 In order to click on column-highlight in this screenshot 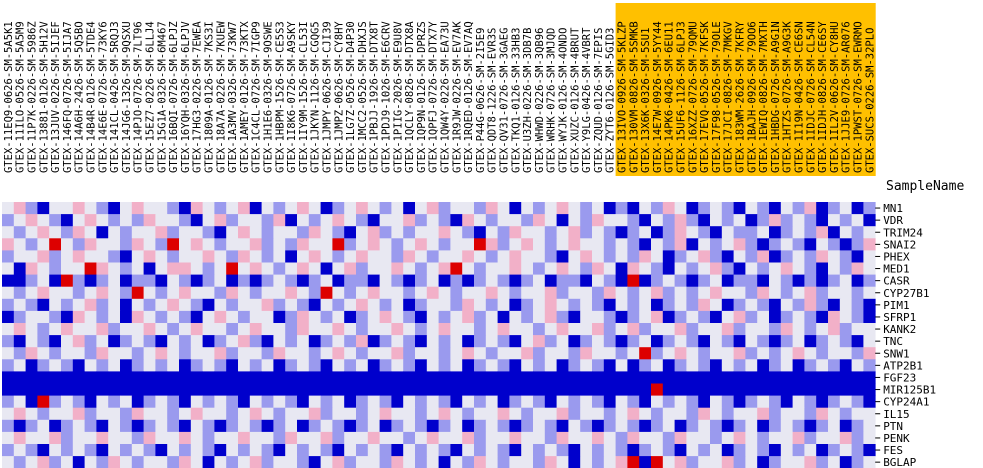, I will do `click(692, 89)`.